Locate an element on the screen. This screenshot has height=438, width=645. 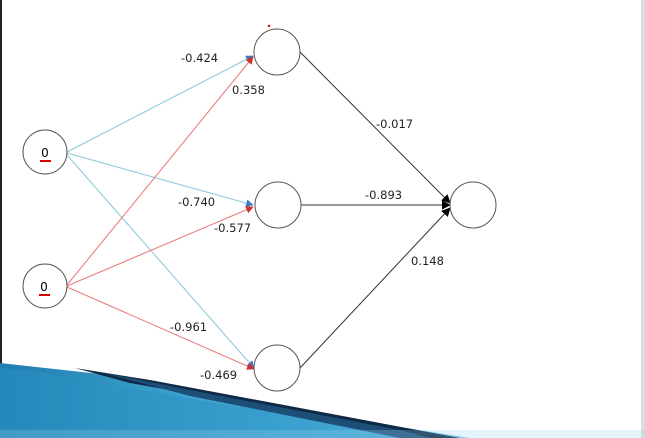
weight-label-hidden1-output: -0.017 is located at coordinates (394, 124).